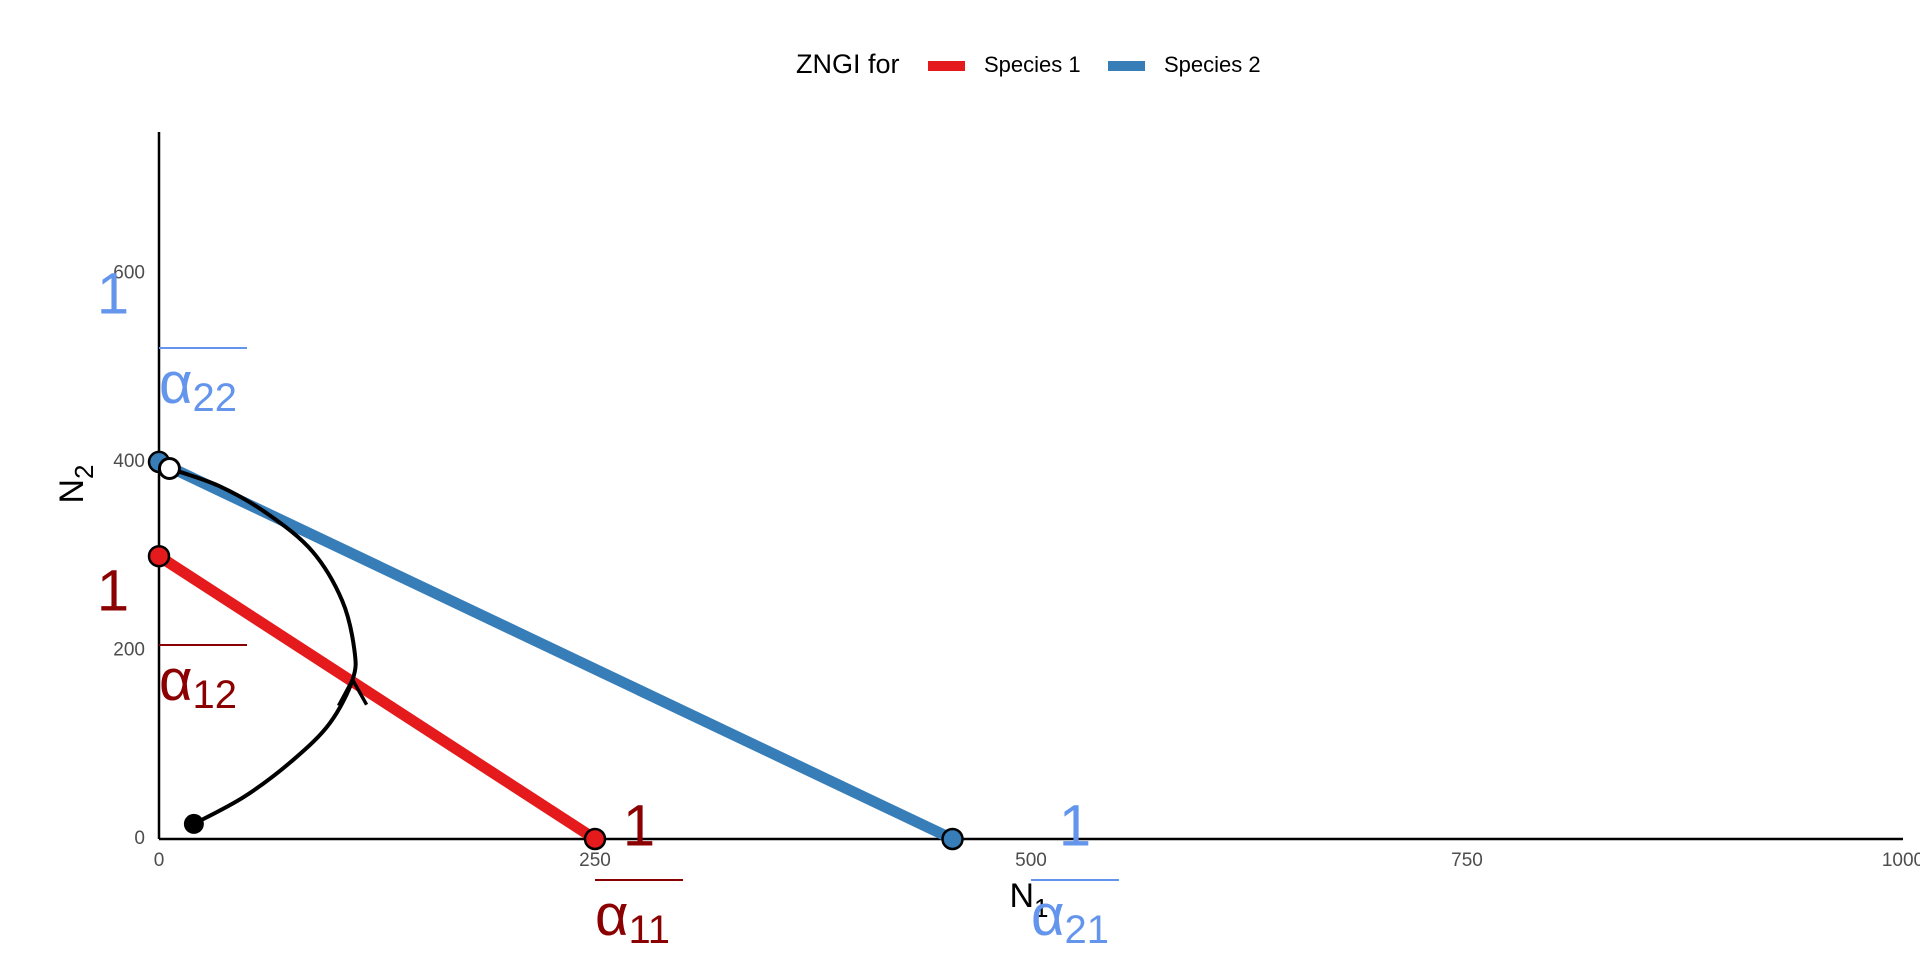  I want to click on y-axis-title-main: N, so click(72, 491).